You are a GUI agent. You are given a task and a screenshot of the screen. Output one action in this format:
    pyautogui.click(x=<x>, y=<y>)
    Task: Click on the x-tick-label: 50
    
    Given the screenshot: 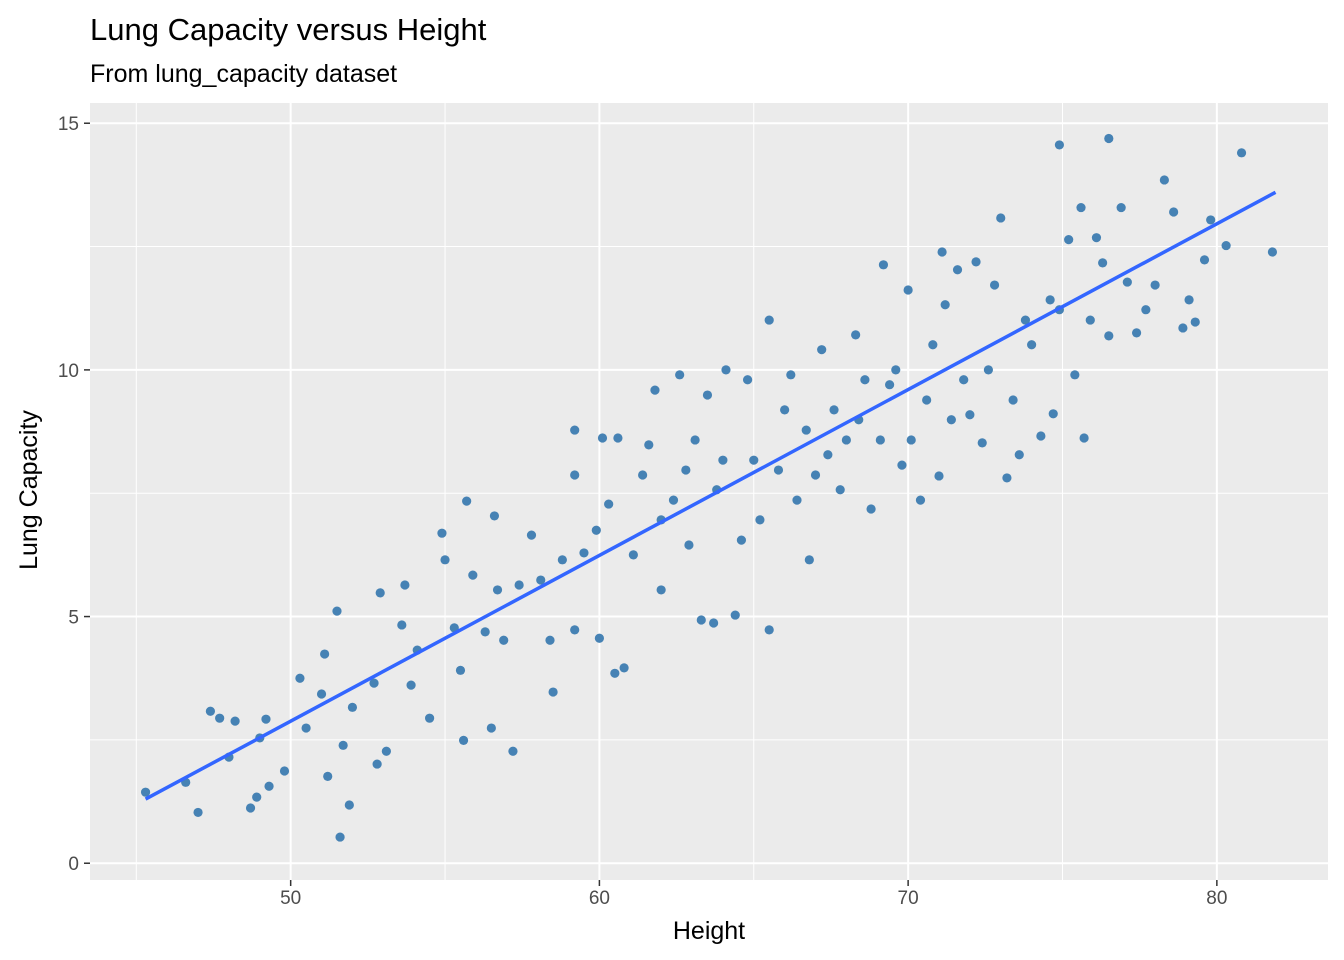 What is the action you would take?
    pyautogui.click(x=290, y=898)
    